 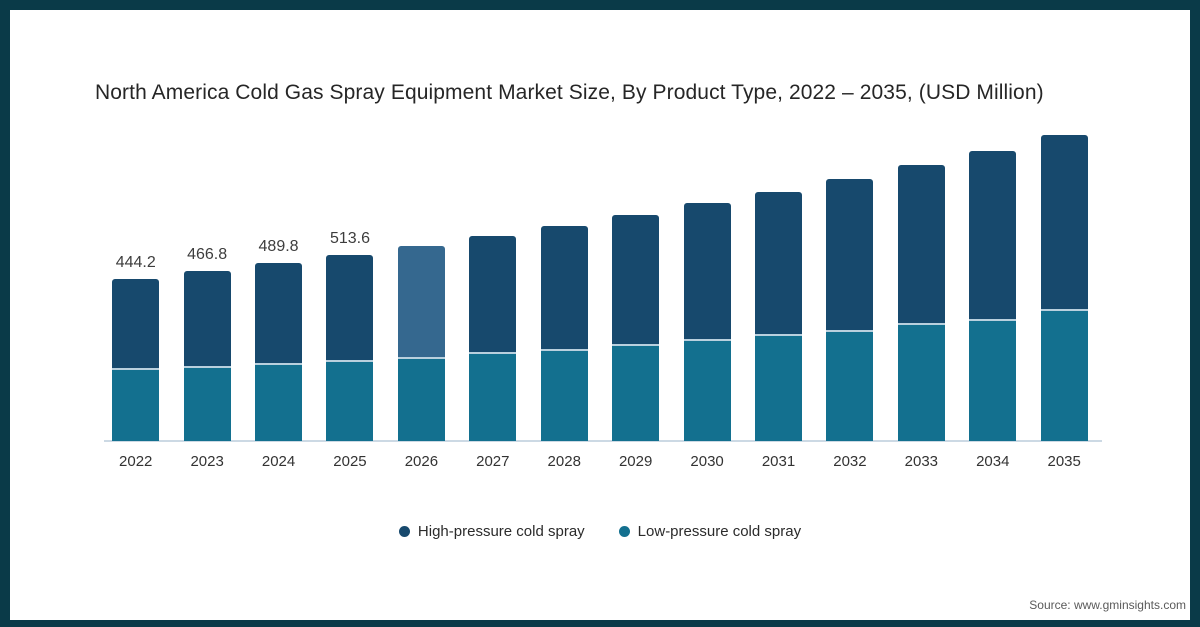 I want to click on x-axis-label-2023: 2023, so click(x=207, y=461).